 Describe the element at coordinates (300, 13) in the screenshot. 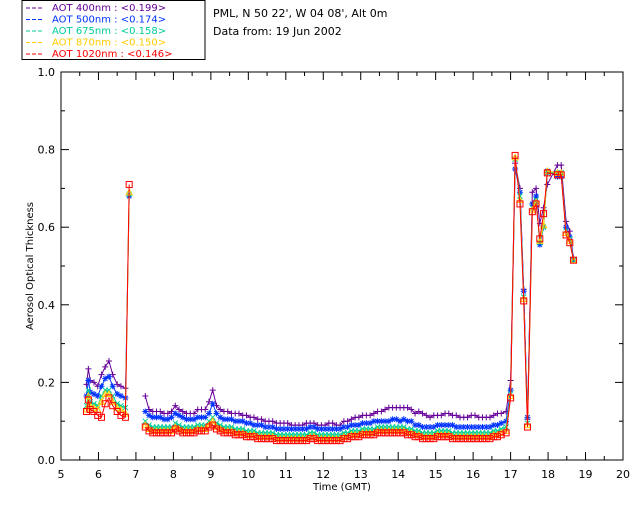

I see `site-location: PML, N 50 22', W 04 08', Alt 0m` at that location.